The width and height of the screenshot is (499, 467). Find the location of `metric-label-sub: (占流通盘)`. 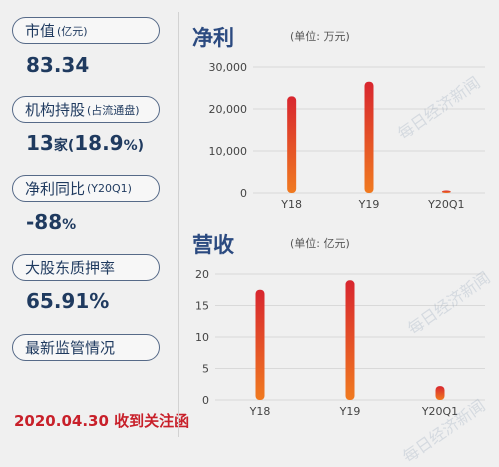

metric-label-sub: (占流通盘) is located at coordinates (113, 110).